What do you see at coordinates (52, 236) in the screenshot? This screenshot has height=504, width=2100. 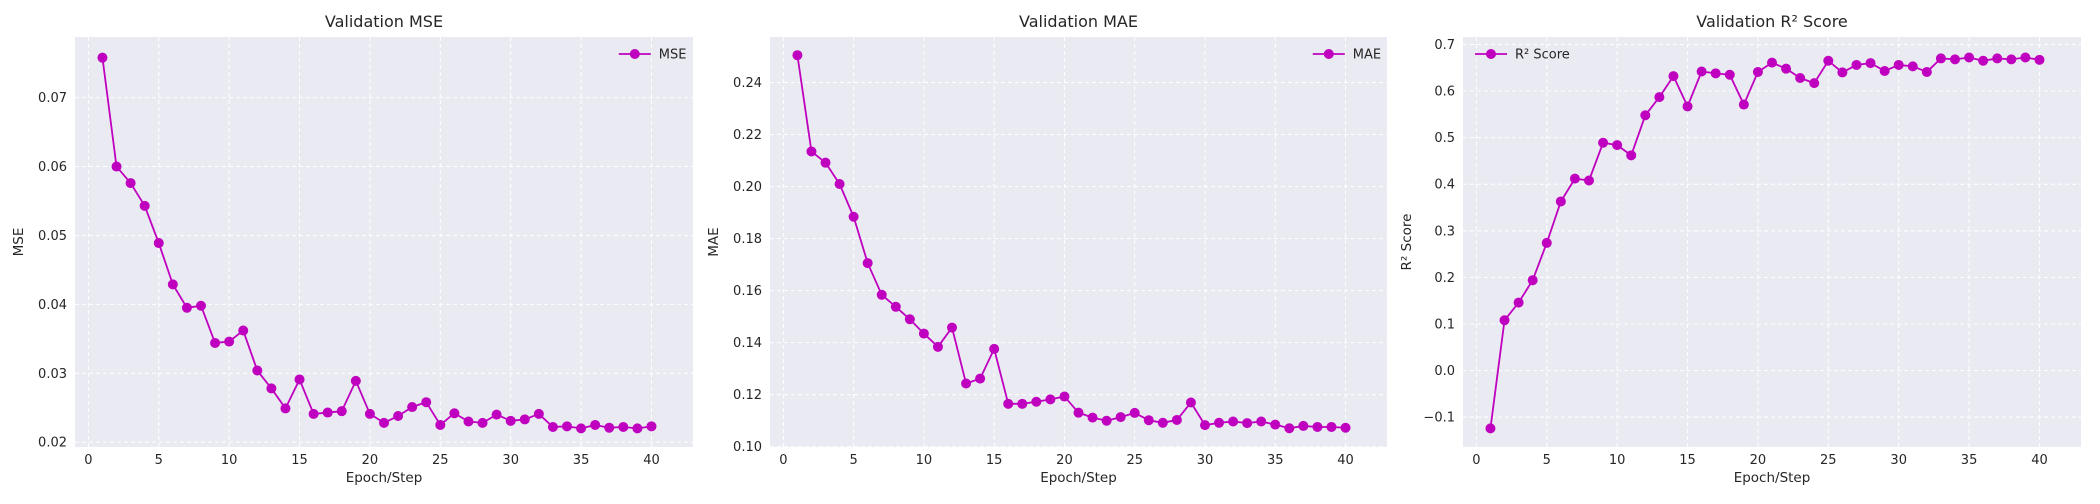 I see `y-tick-label: 0.05` at bounding box center [52, 236].